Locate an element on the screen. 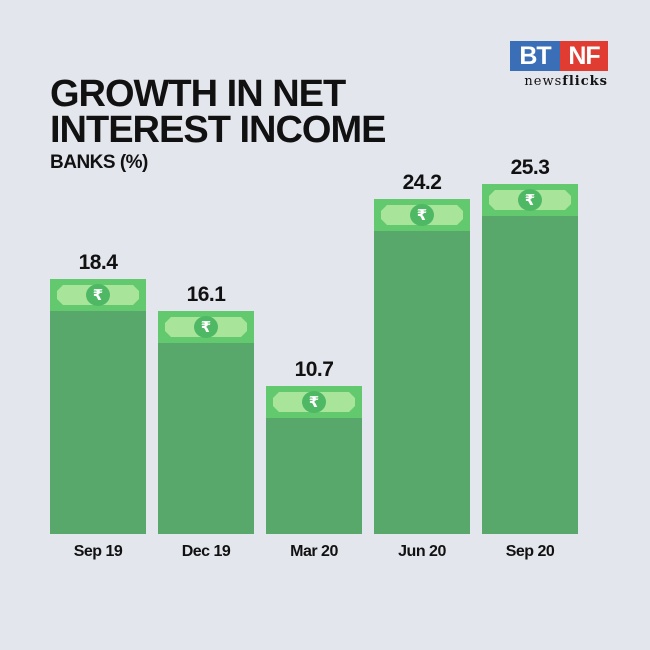 The height and width of the screenshot is (650, 650). logo-bt: BT is located at coordinates (535, 56).